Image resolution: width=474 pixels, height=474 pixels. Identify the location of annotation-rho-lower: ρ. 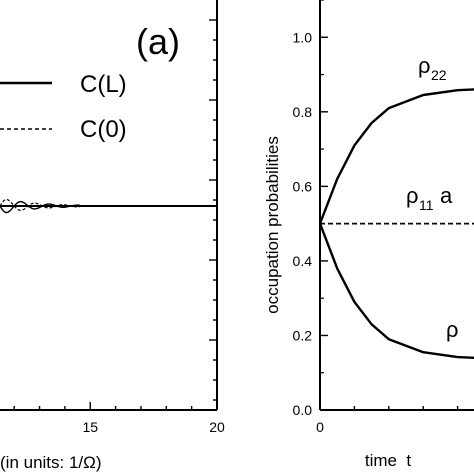
(452, 329).